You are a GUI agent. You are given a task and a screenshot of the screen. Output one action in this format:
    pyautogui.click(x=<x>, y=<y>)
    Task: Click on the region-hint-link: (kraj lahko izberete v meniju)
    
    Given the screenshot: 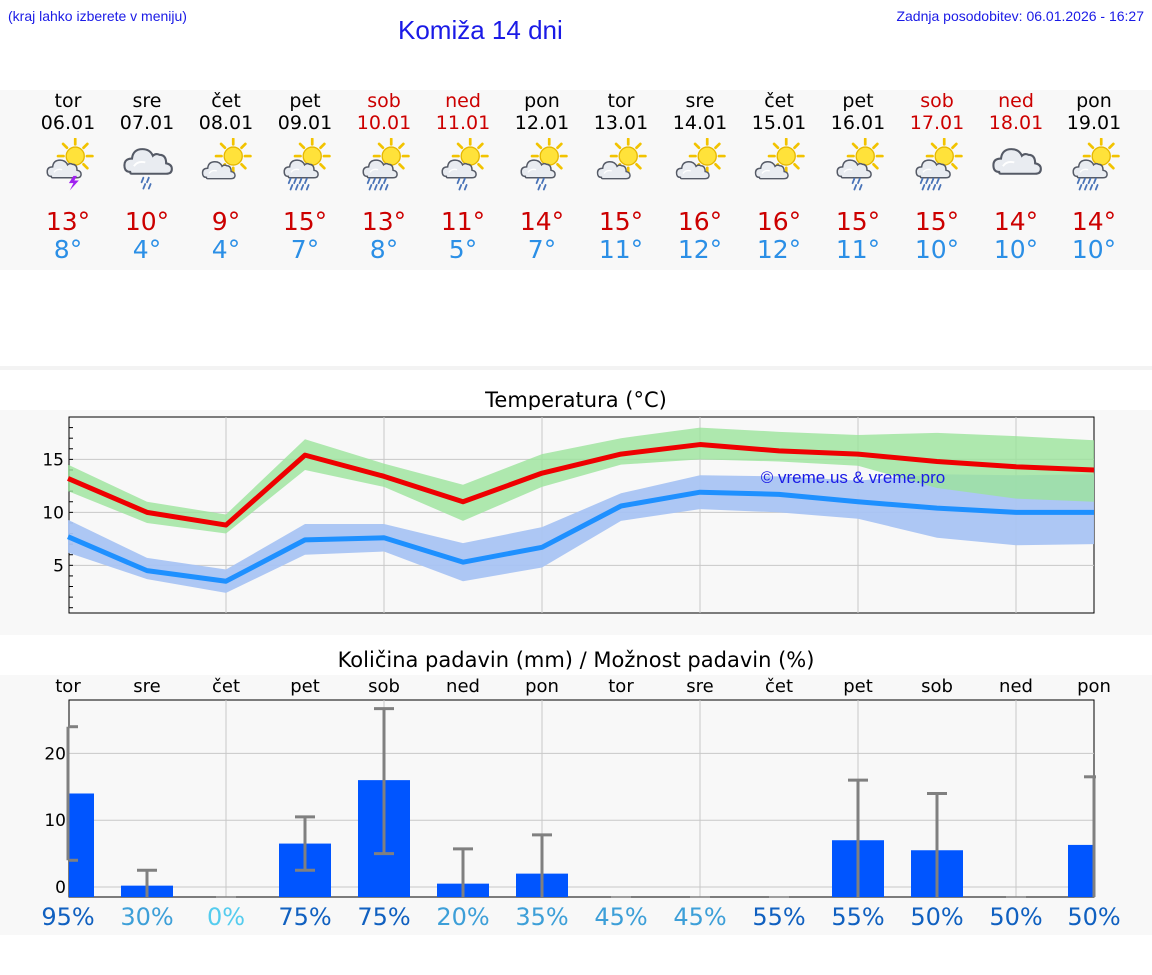 What is the action you would take?
    pyautogui.click(x=97, y=16)
    